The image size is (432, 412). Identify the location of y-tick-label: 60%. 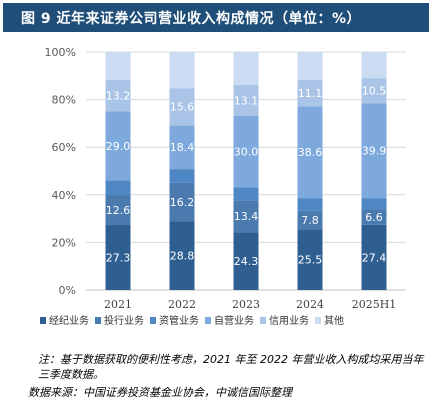
(64, 147).